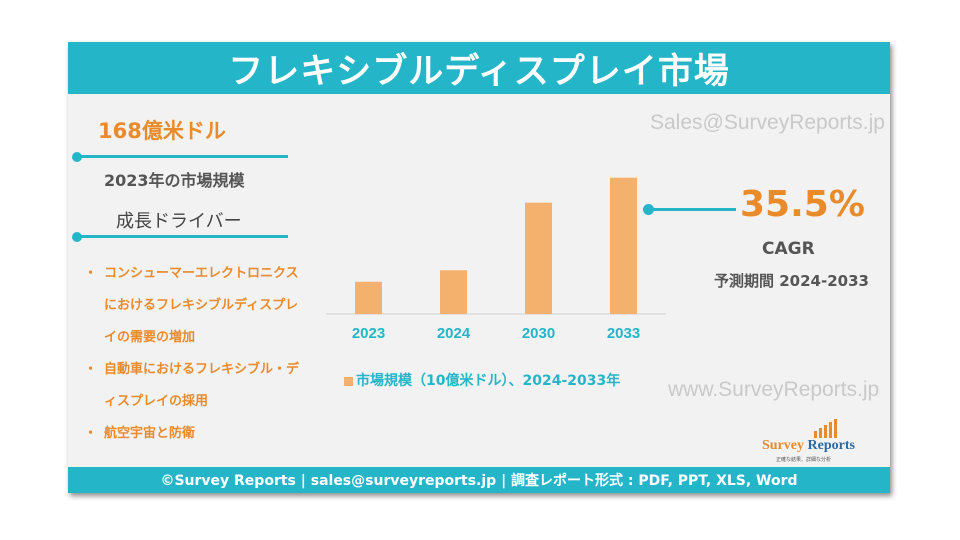  What do you see at coordinates (196, 306) in the screenshot?
I see `driver-item: コンシューマーエレクトロニクスにおけるフレキシブルディスプレイの需要の増加` at bounding box center [196, 306].